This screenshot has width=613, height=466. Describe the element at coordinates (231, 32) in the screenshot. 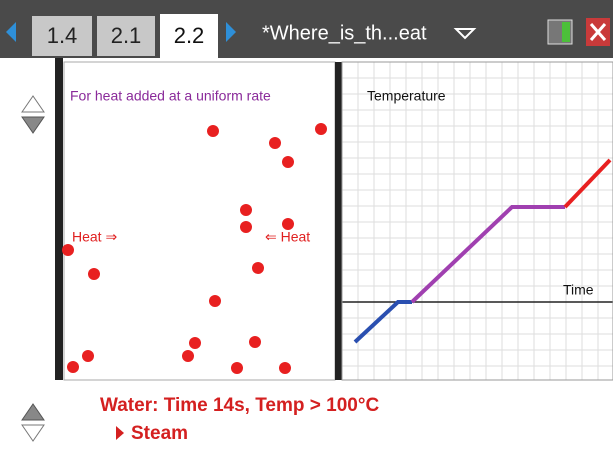

I see `next-arrow` at that location.